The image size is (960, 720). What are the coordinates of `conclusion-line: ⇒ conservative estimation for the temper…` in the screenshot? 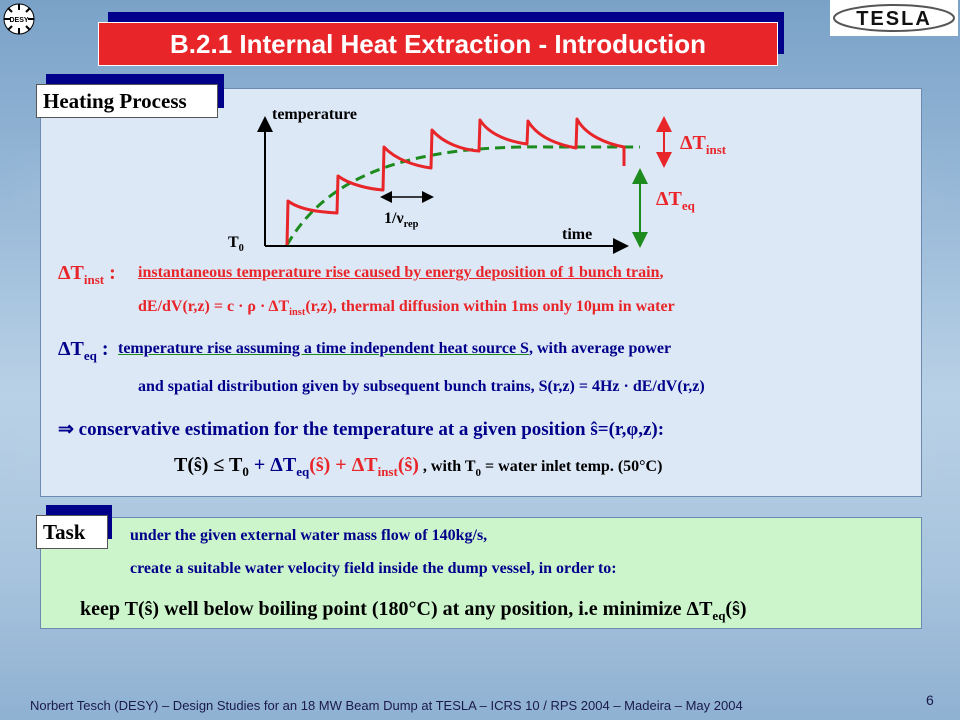 It's located at (361, 429).